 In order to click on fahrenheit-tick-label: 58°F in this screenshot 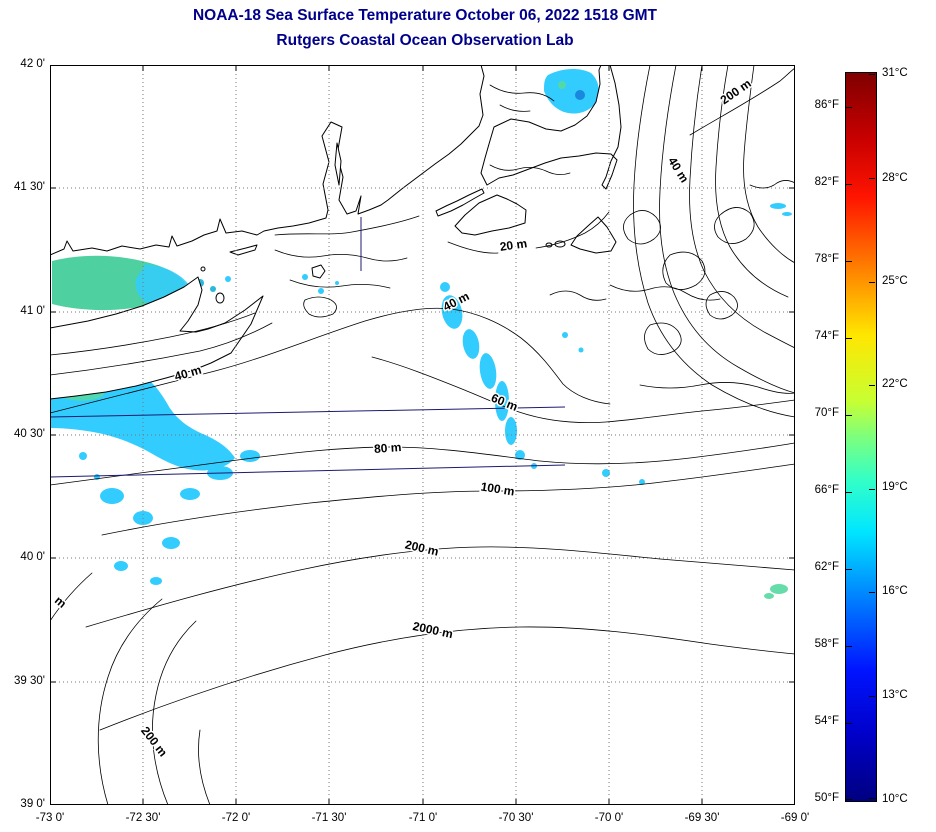, I will do `click(826, 644)`.